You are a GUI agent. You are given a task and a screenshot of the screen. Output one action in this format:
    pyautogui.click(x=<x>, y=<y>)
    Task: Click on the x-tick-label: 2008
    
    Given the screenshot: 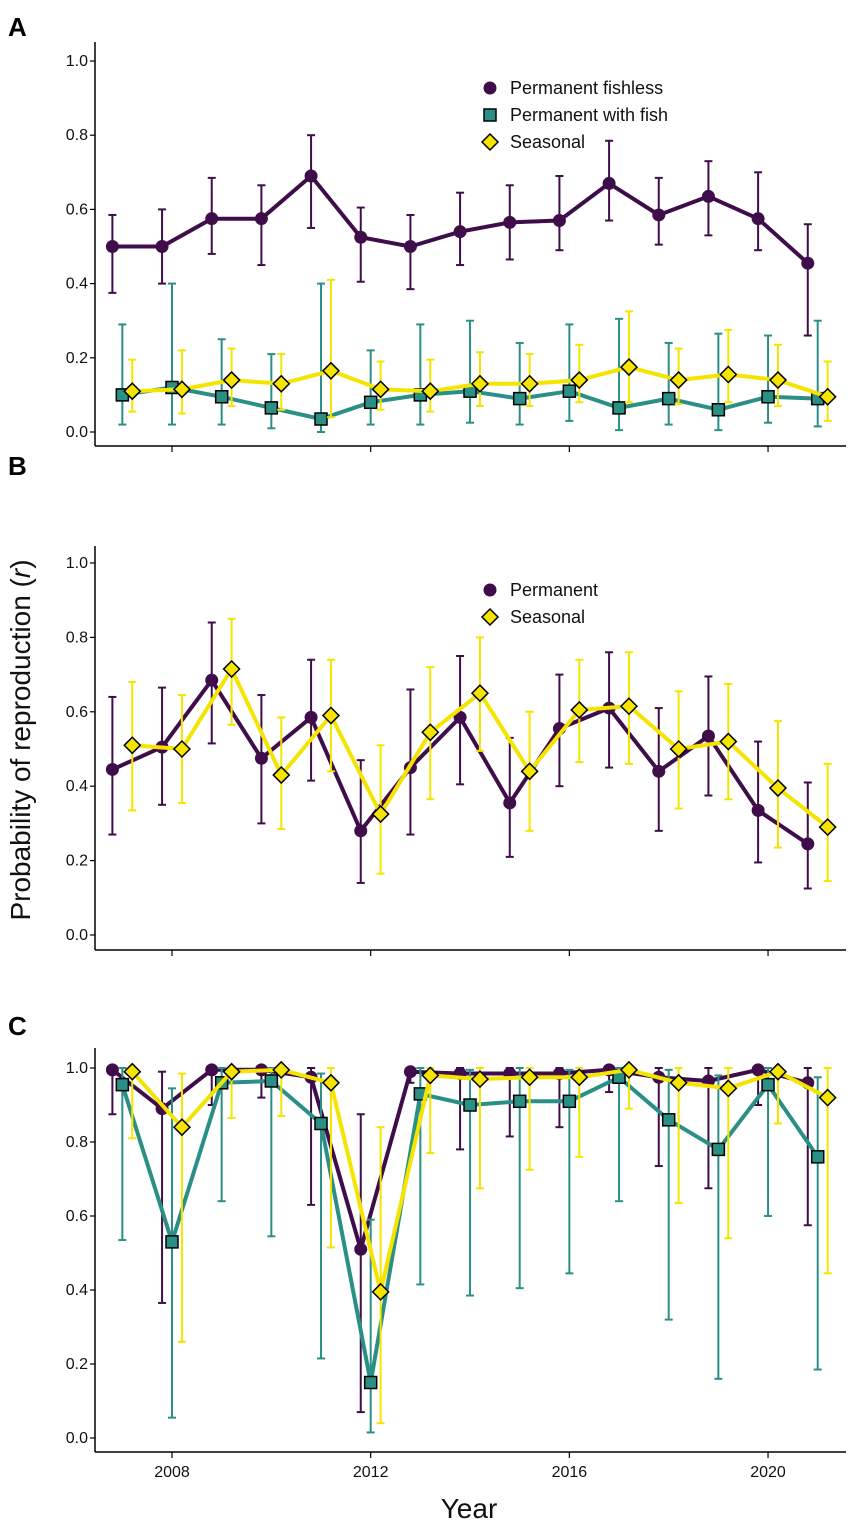 What is the action you would take?
    pyautogui.click(x=172, y=1472)
    